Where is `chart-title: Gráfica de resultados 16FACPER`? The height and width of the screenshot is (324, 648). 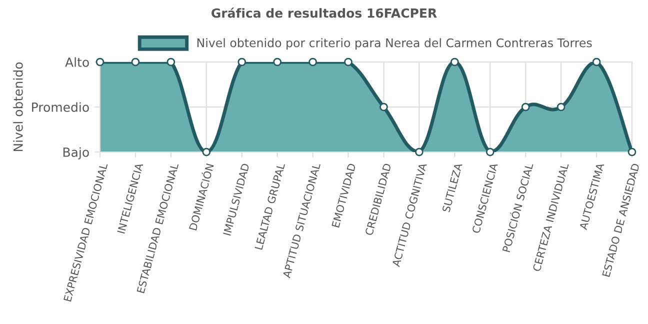 chart-title: Gráfica de resultados 16FACPER is located at coordinates (324, 13).